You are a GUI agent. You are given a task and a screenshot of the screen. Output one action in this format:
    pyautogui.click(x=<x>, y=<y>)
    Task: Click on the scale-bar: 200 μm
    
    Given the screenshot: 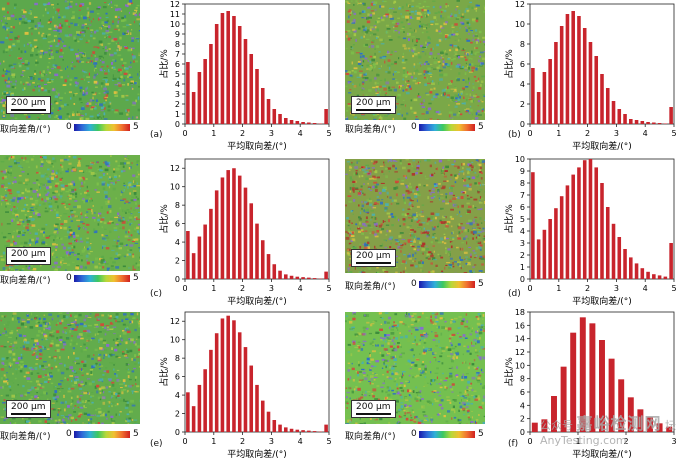 What is the action you would take?
    pyautogui.click(x=28, y=409)
    